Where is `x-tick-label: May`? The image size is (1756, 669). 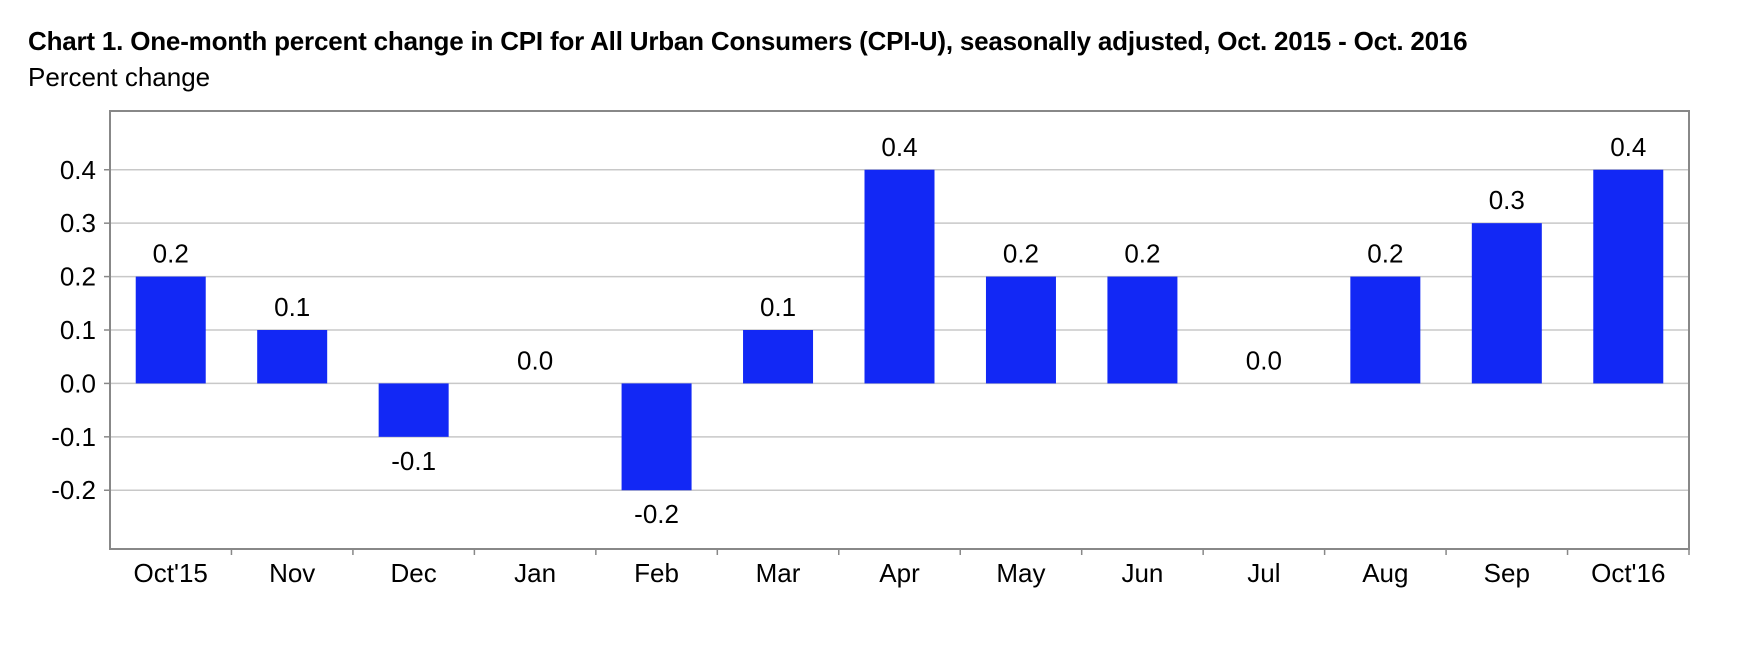
x-tick-label: May is located at coordinates (1020, 573).